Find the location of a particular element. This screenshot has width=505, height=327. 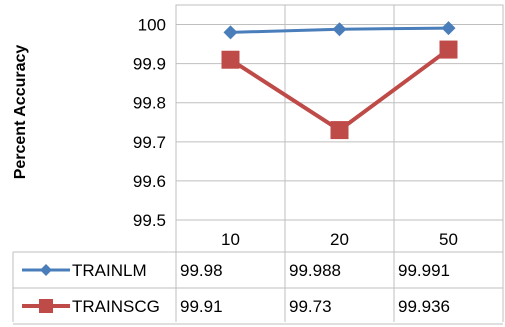

y-axis-label: Percent Accuracy is located at coordinates (20, 112).